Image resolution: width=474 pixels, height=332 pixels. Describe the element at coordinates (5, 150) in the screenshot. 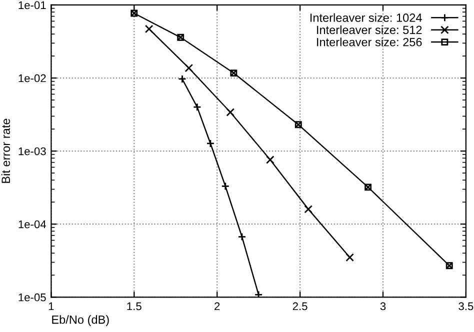

I see `y-axis-title: Bit error rate` at that location.